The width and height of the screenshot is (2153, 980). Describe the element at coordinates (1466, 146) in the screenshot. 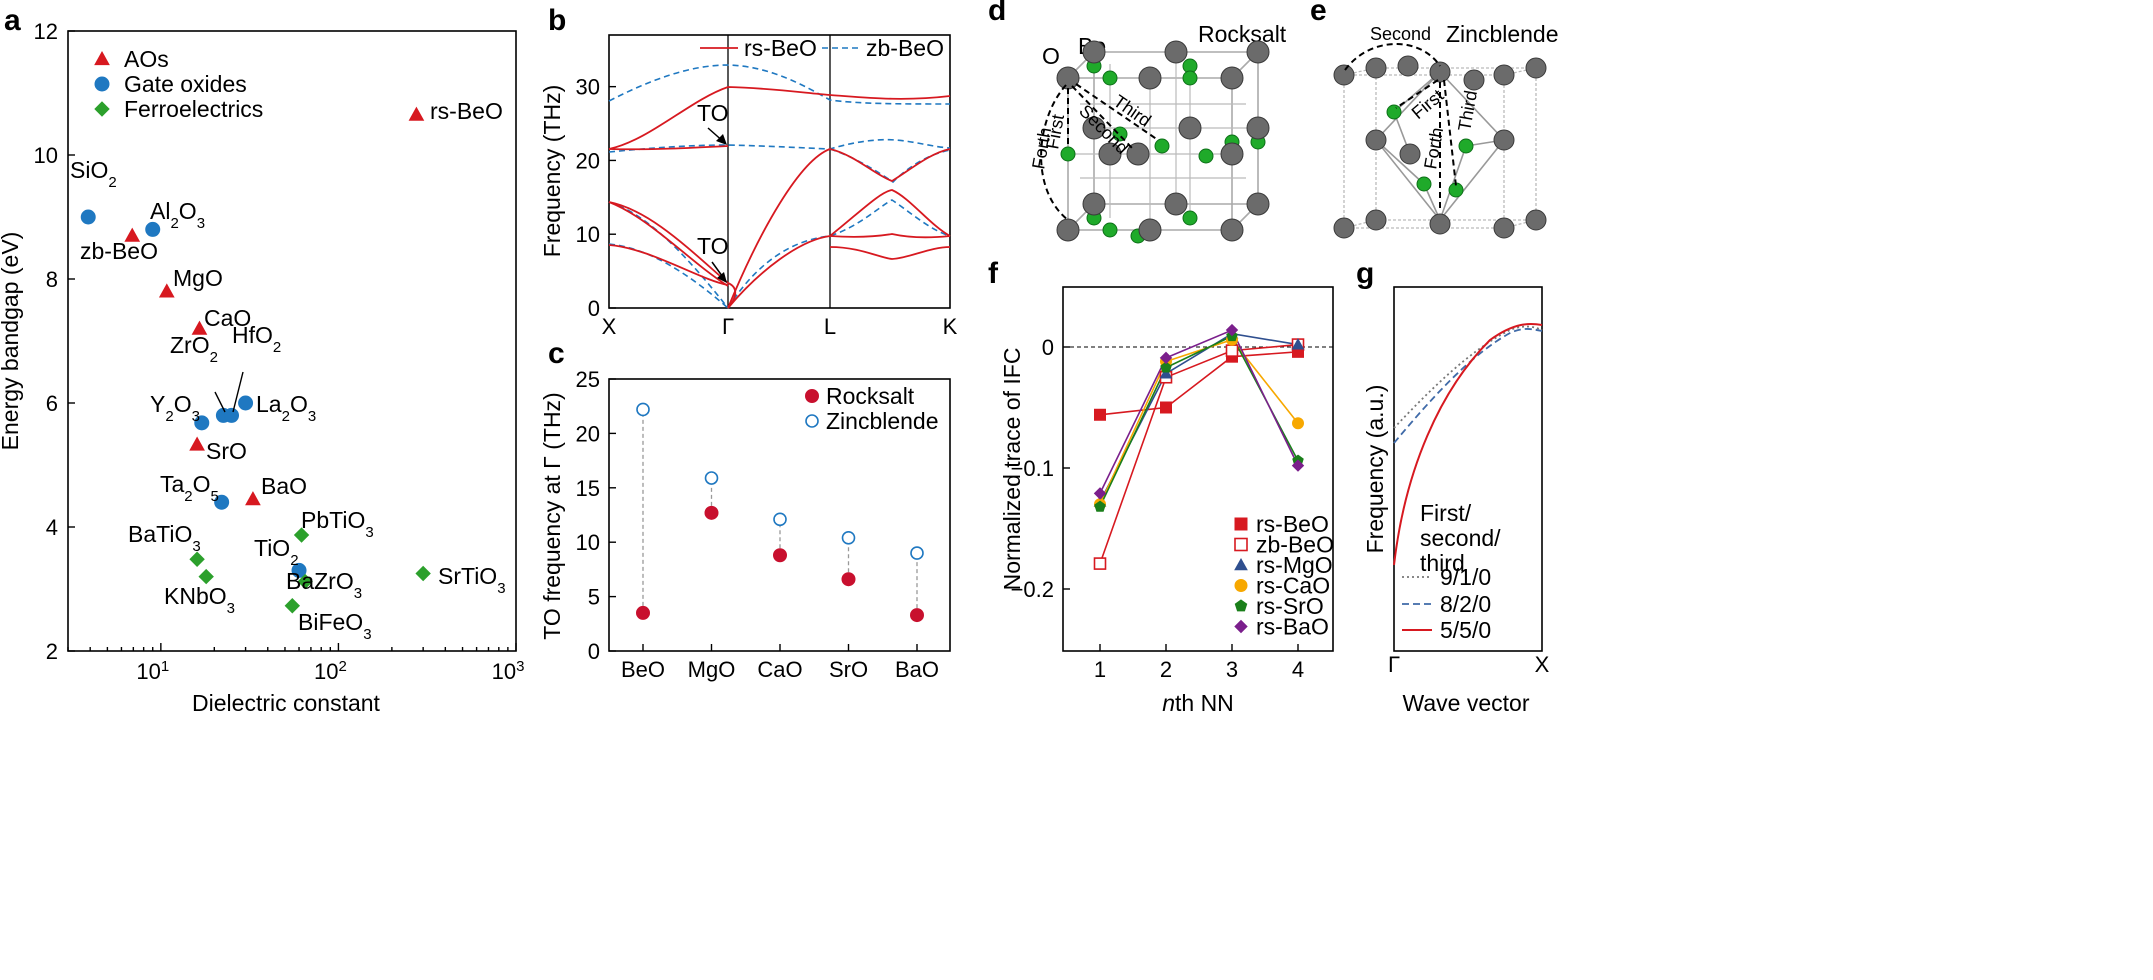

I see `zincblende-be-atom` at that location.